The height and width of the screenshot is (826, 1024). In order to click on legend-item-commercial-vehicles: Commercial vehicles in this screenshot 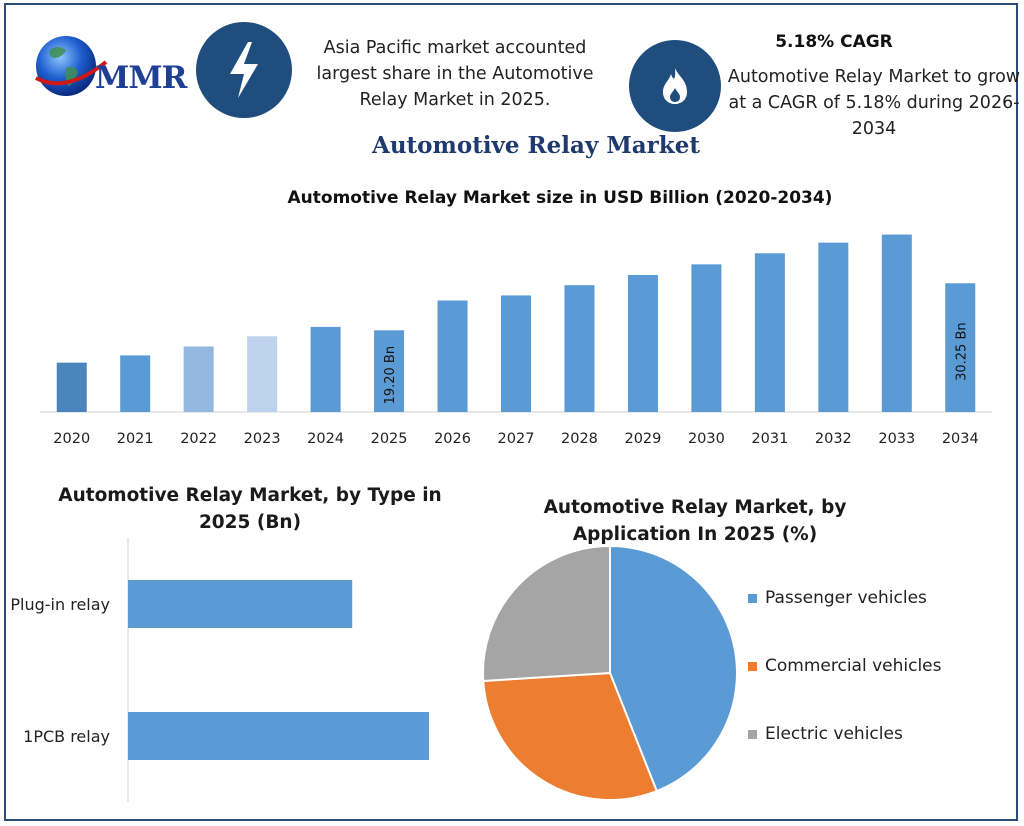, I will do `click(844, 666)`.